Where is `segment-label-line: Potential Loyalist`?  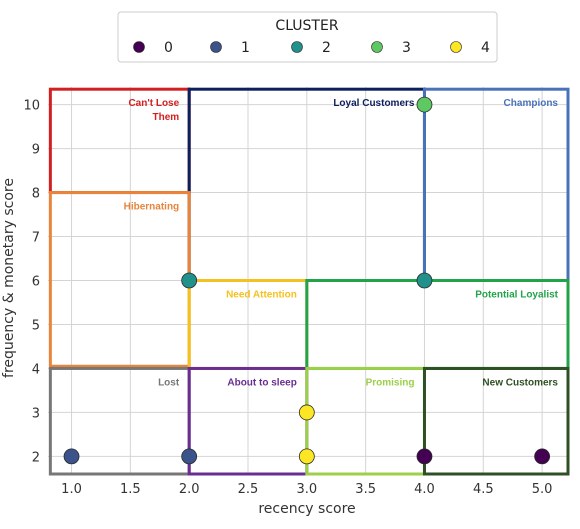 segment-label-line: Potential Loyalist is located at coordinates (516, 295).